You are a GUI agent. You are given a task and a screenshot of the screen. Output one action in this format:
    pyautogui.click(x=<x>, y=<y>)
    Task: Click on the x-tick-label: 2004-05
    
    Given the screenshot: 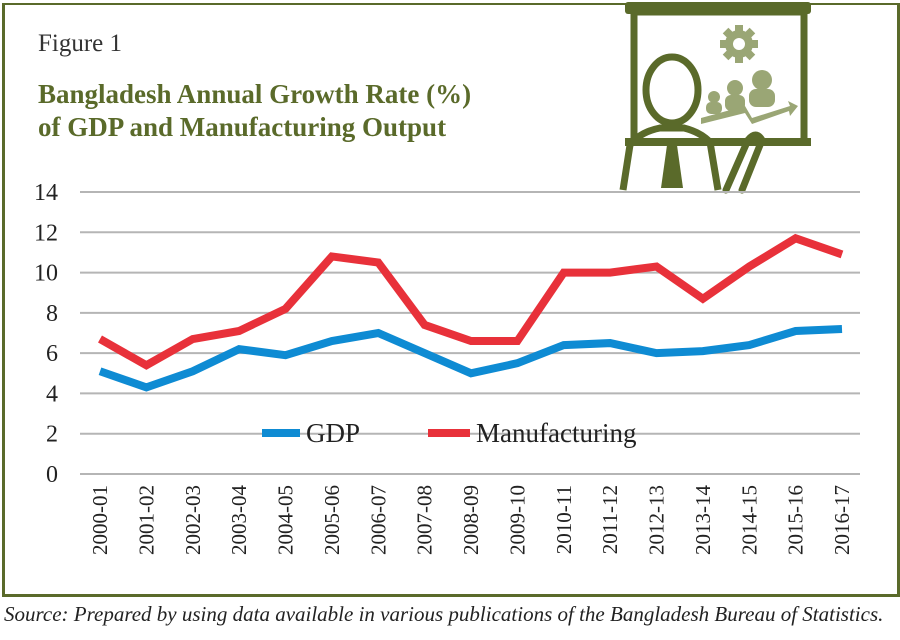 What is the action you would take?
    pyautogui.click(x=286, y=520)
    